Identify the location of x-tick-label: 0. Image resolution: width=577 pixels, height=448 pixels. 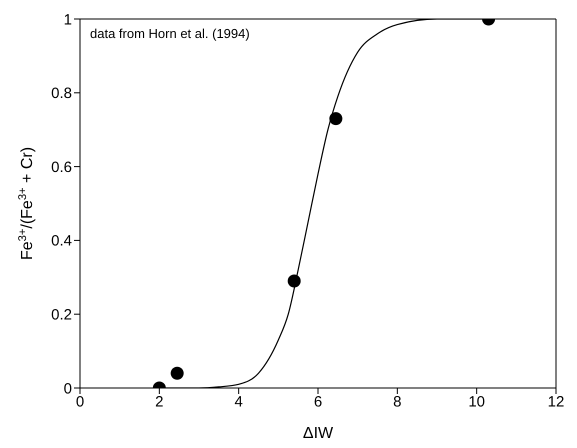
(80, 402).